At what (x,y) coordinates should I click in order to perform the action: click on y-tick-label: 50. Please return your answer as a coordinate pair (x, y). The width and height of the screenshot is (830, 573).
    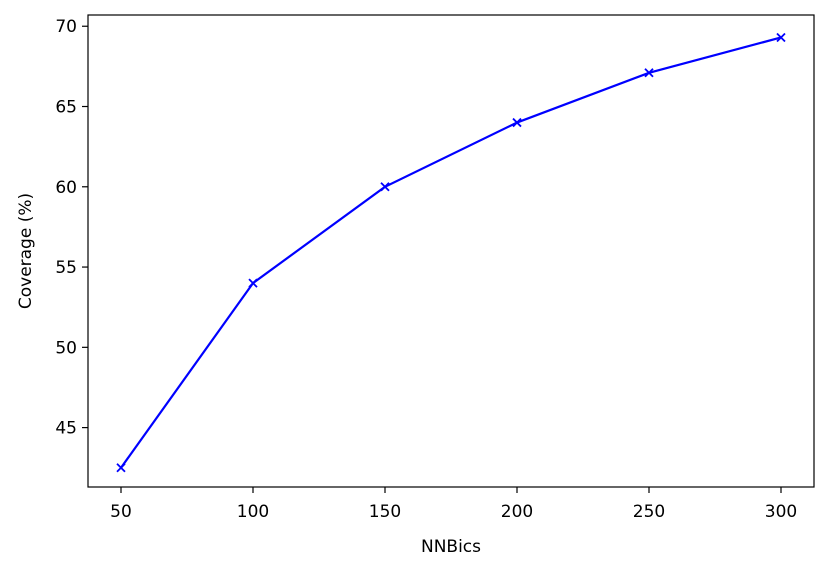
    Looking at the image, I should click on (66, 348).